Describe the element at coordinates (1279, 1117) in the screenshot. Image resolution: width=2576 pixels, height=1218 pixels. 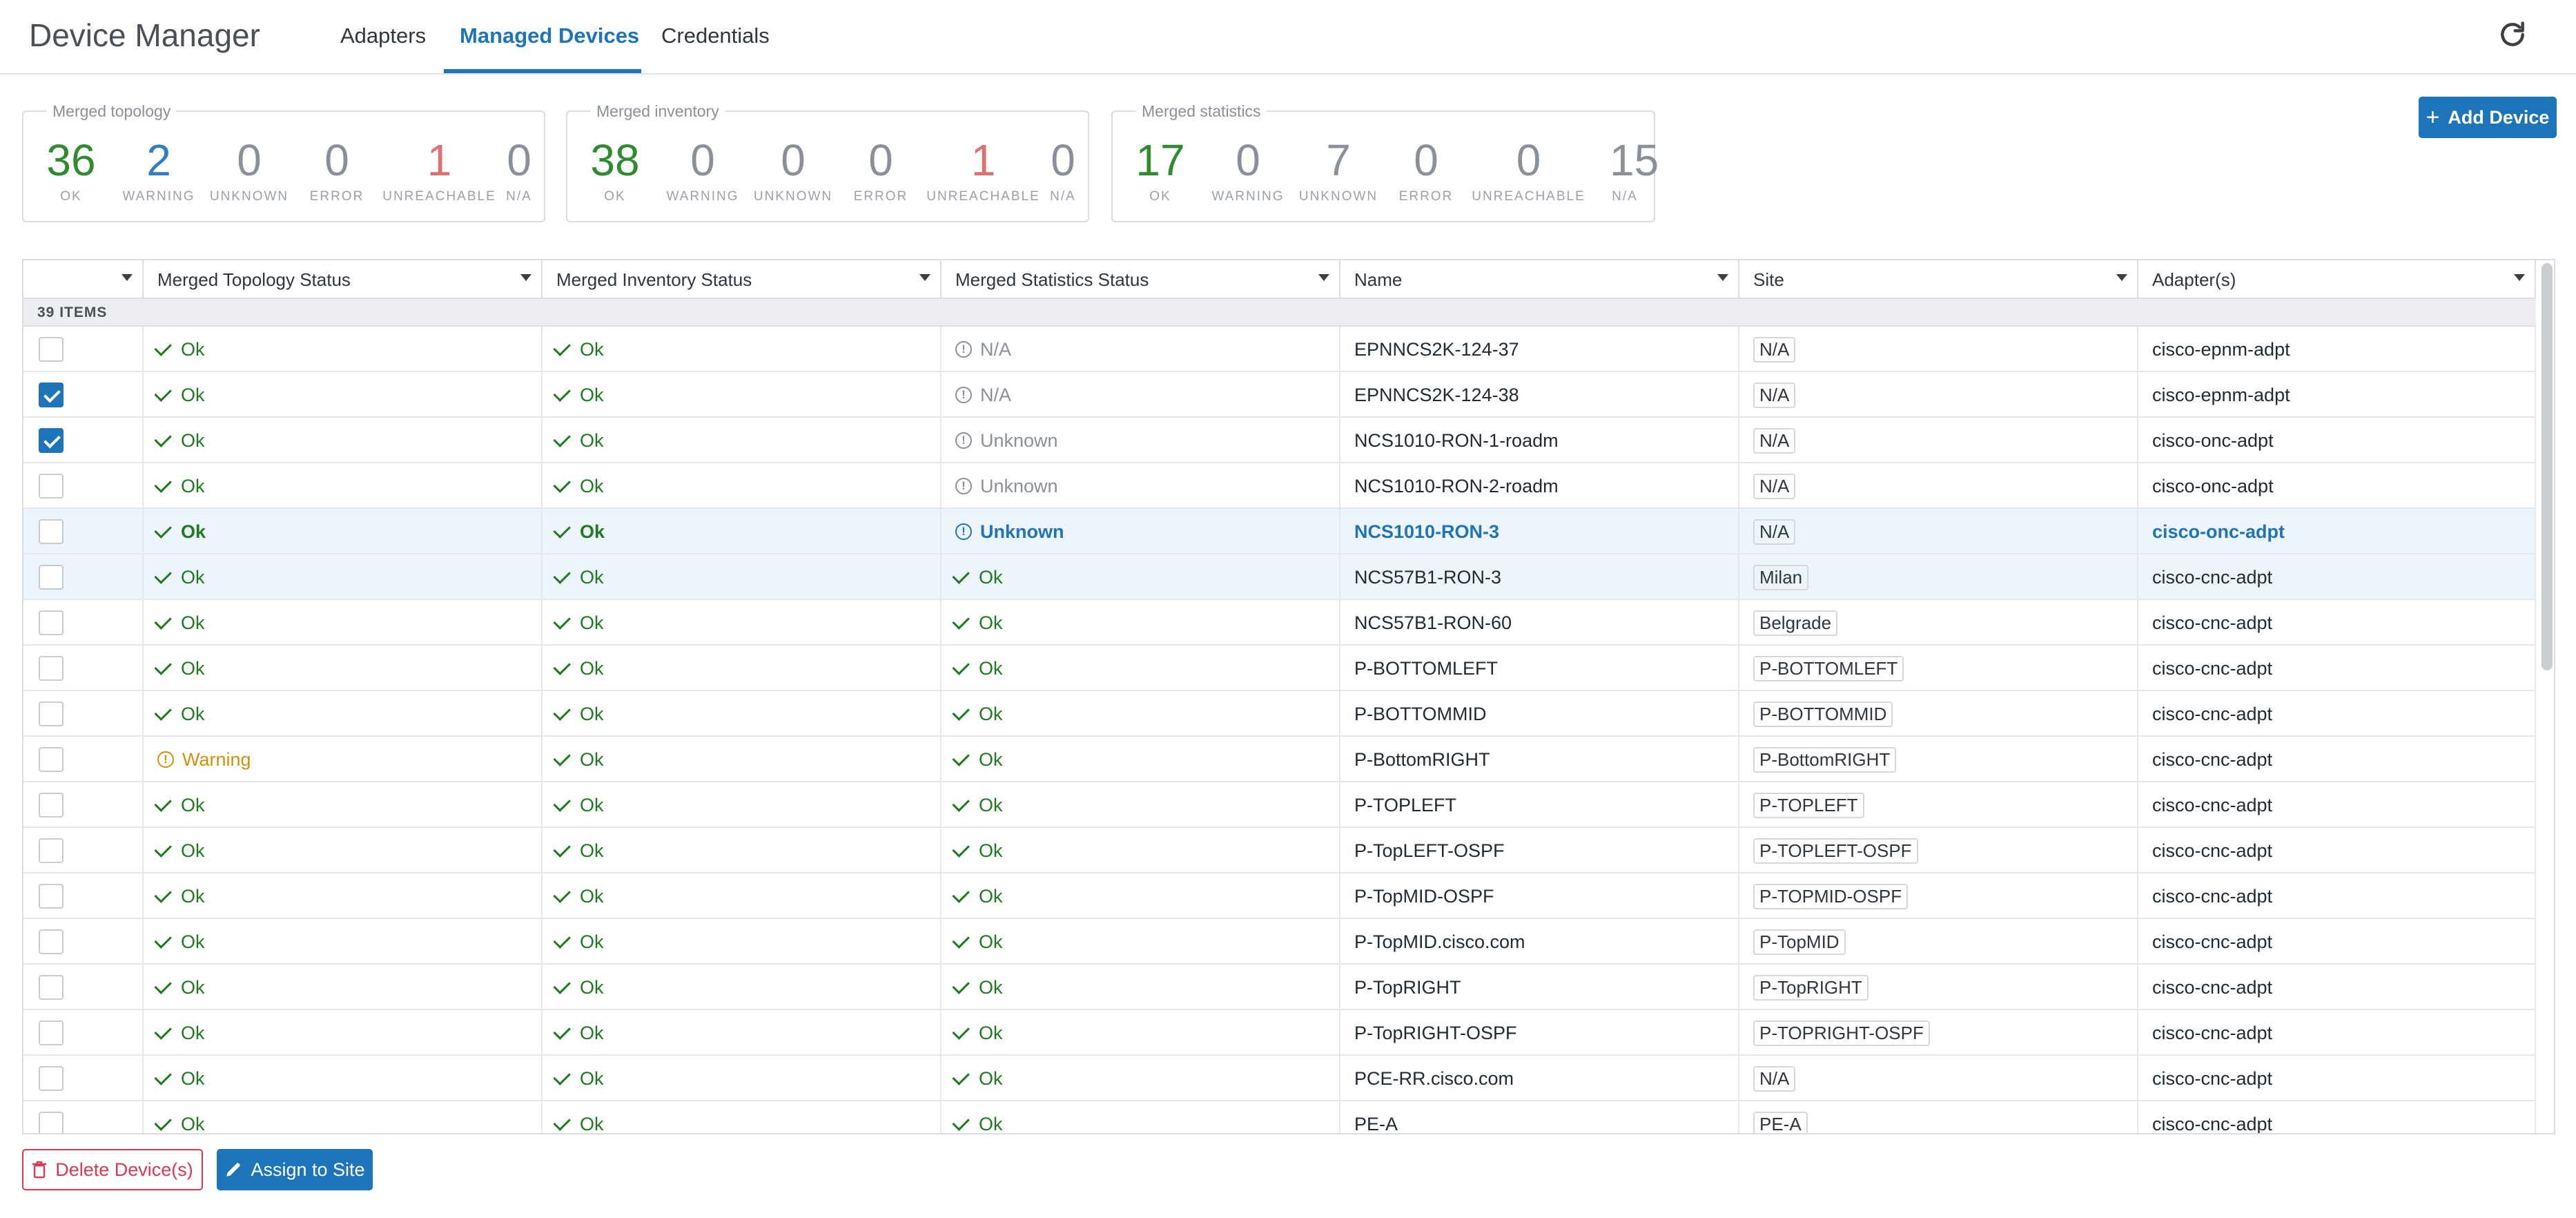
I see `table-row: Ok Ok Ok PE-A PE-A cisco-cnc-adpt` at that location.